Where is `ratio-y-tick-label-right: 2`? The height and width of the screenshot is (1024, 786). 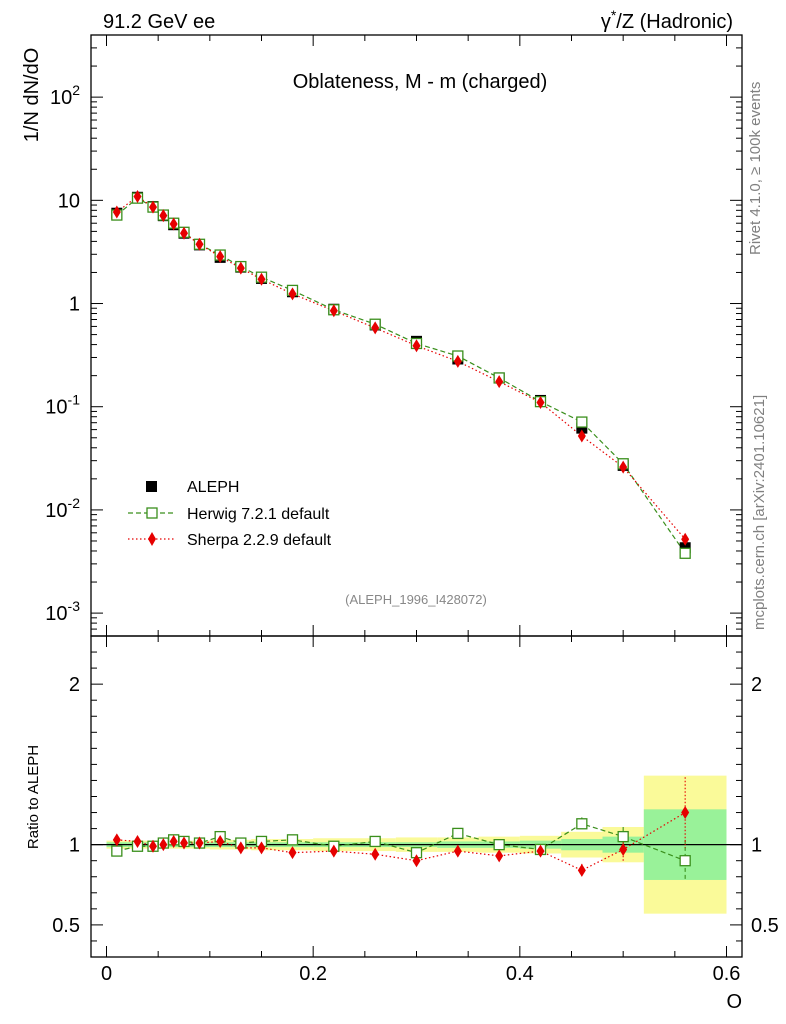
ratio-y-tick-label-right: 2 is located at coordinates (756, 685).